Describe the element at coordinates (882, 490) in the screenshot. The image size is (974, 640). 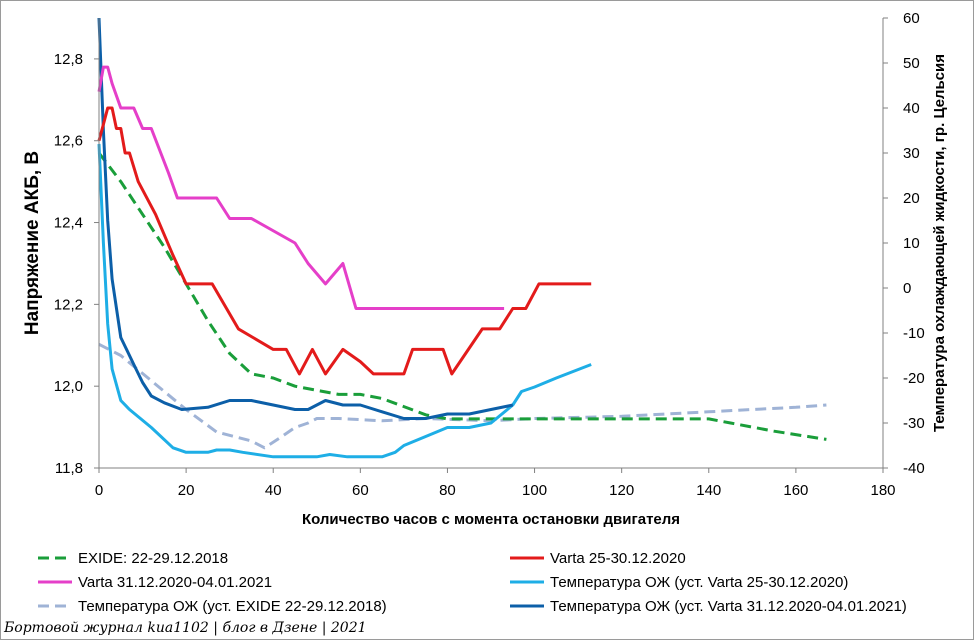
I see `x-tick-label: 180` at that location.